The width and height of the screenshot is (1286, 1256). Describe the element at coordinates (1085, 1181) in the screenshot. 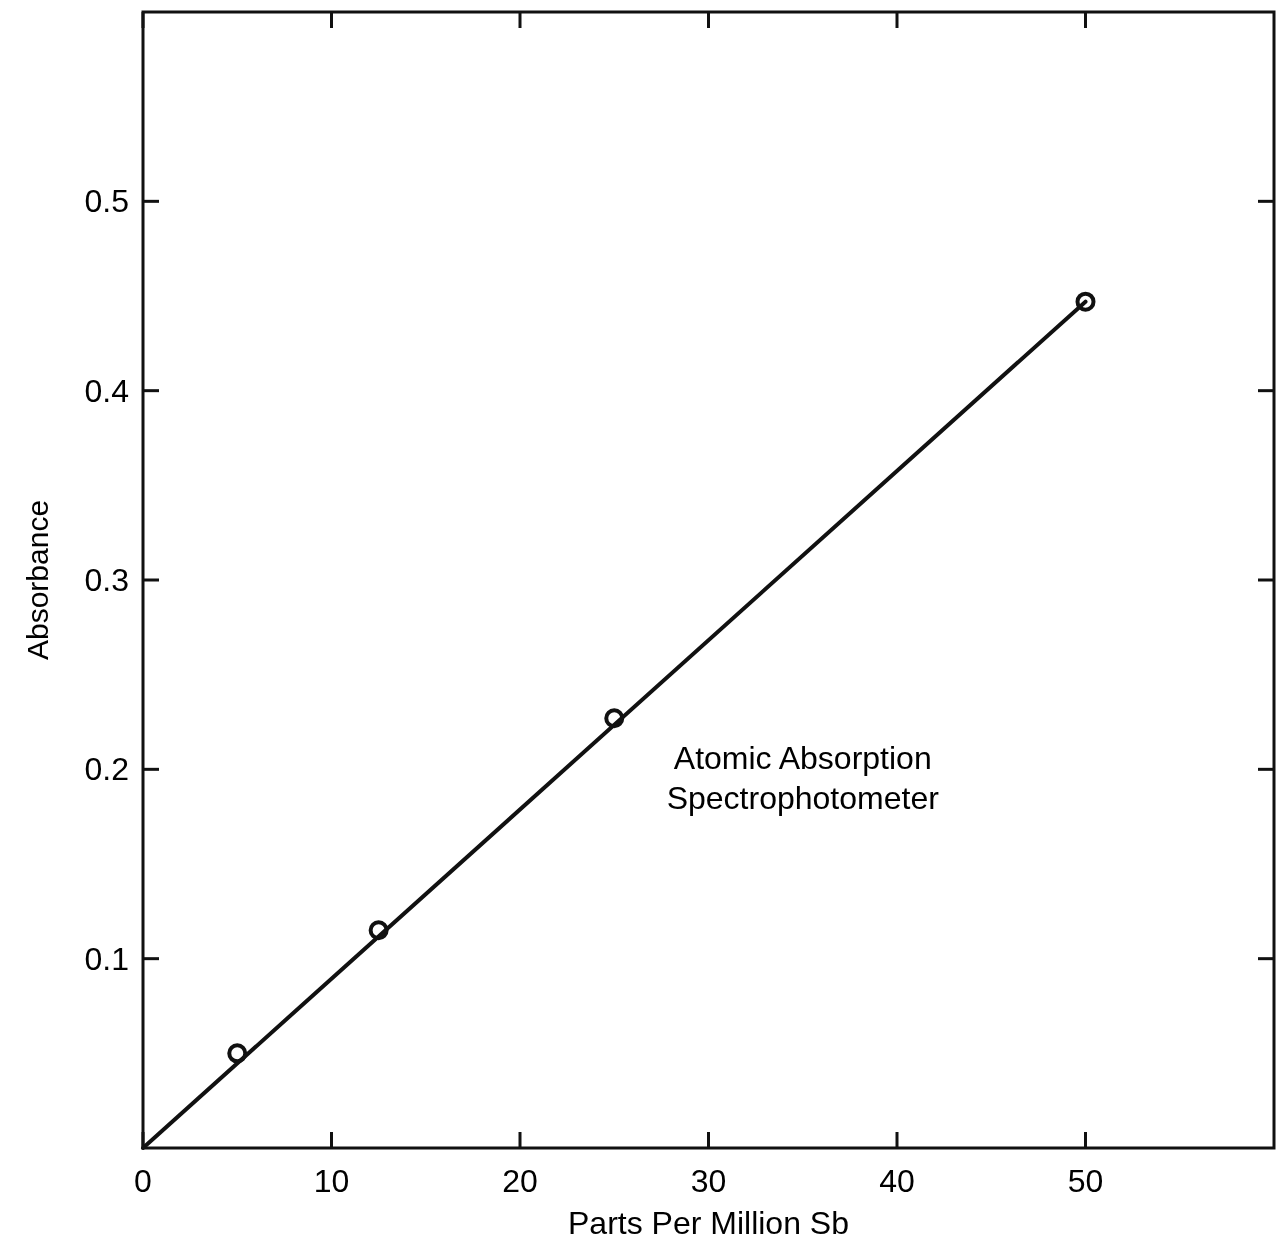

I see `x-tick-label: 50` at that location.